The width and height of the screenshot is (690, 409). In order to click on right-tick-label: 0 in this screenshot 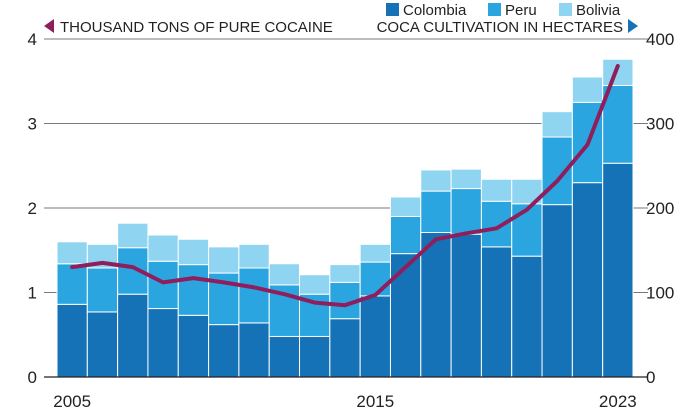, I will do `click(650, 377)`.